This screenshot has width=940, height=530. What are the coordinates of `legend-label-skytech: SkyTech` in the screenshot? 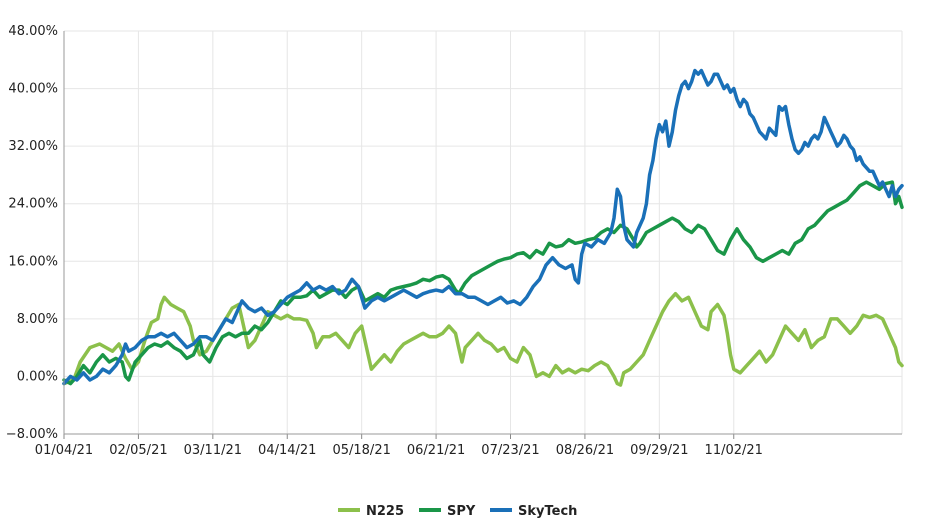 It's located at (547, 511).